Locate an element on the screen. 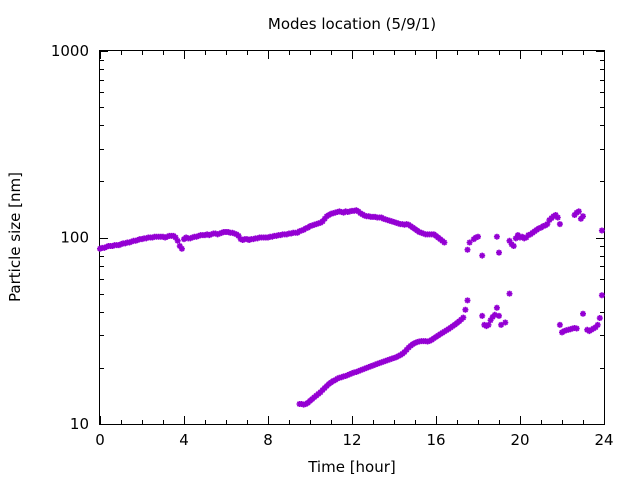 Image resolution: width=640 pixels, height=485 pixels. chart-title: Modes location (5/9/1) is located at coordinates (352, 24).